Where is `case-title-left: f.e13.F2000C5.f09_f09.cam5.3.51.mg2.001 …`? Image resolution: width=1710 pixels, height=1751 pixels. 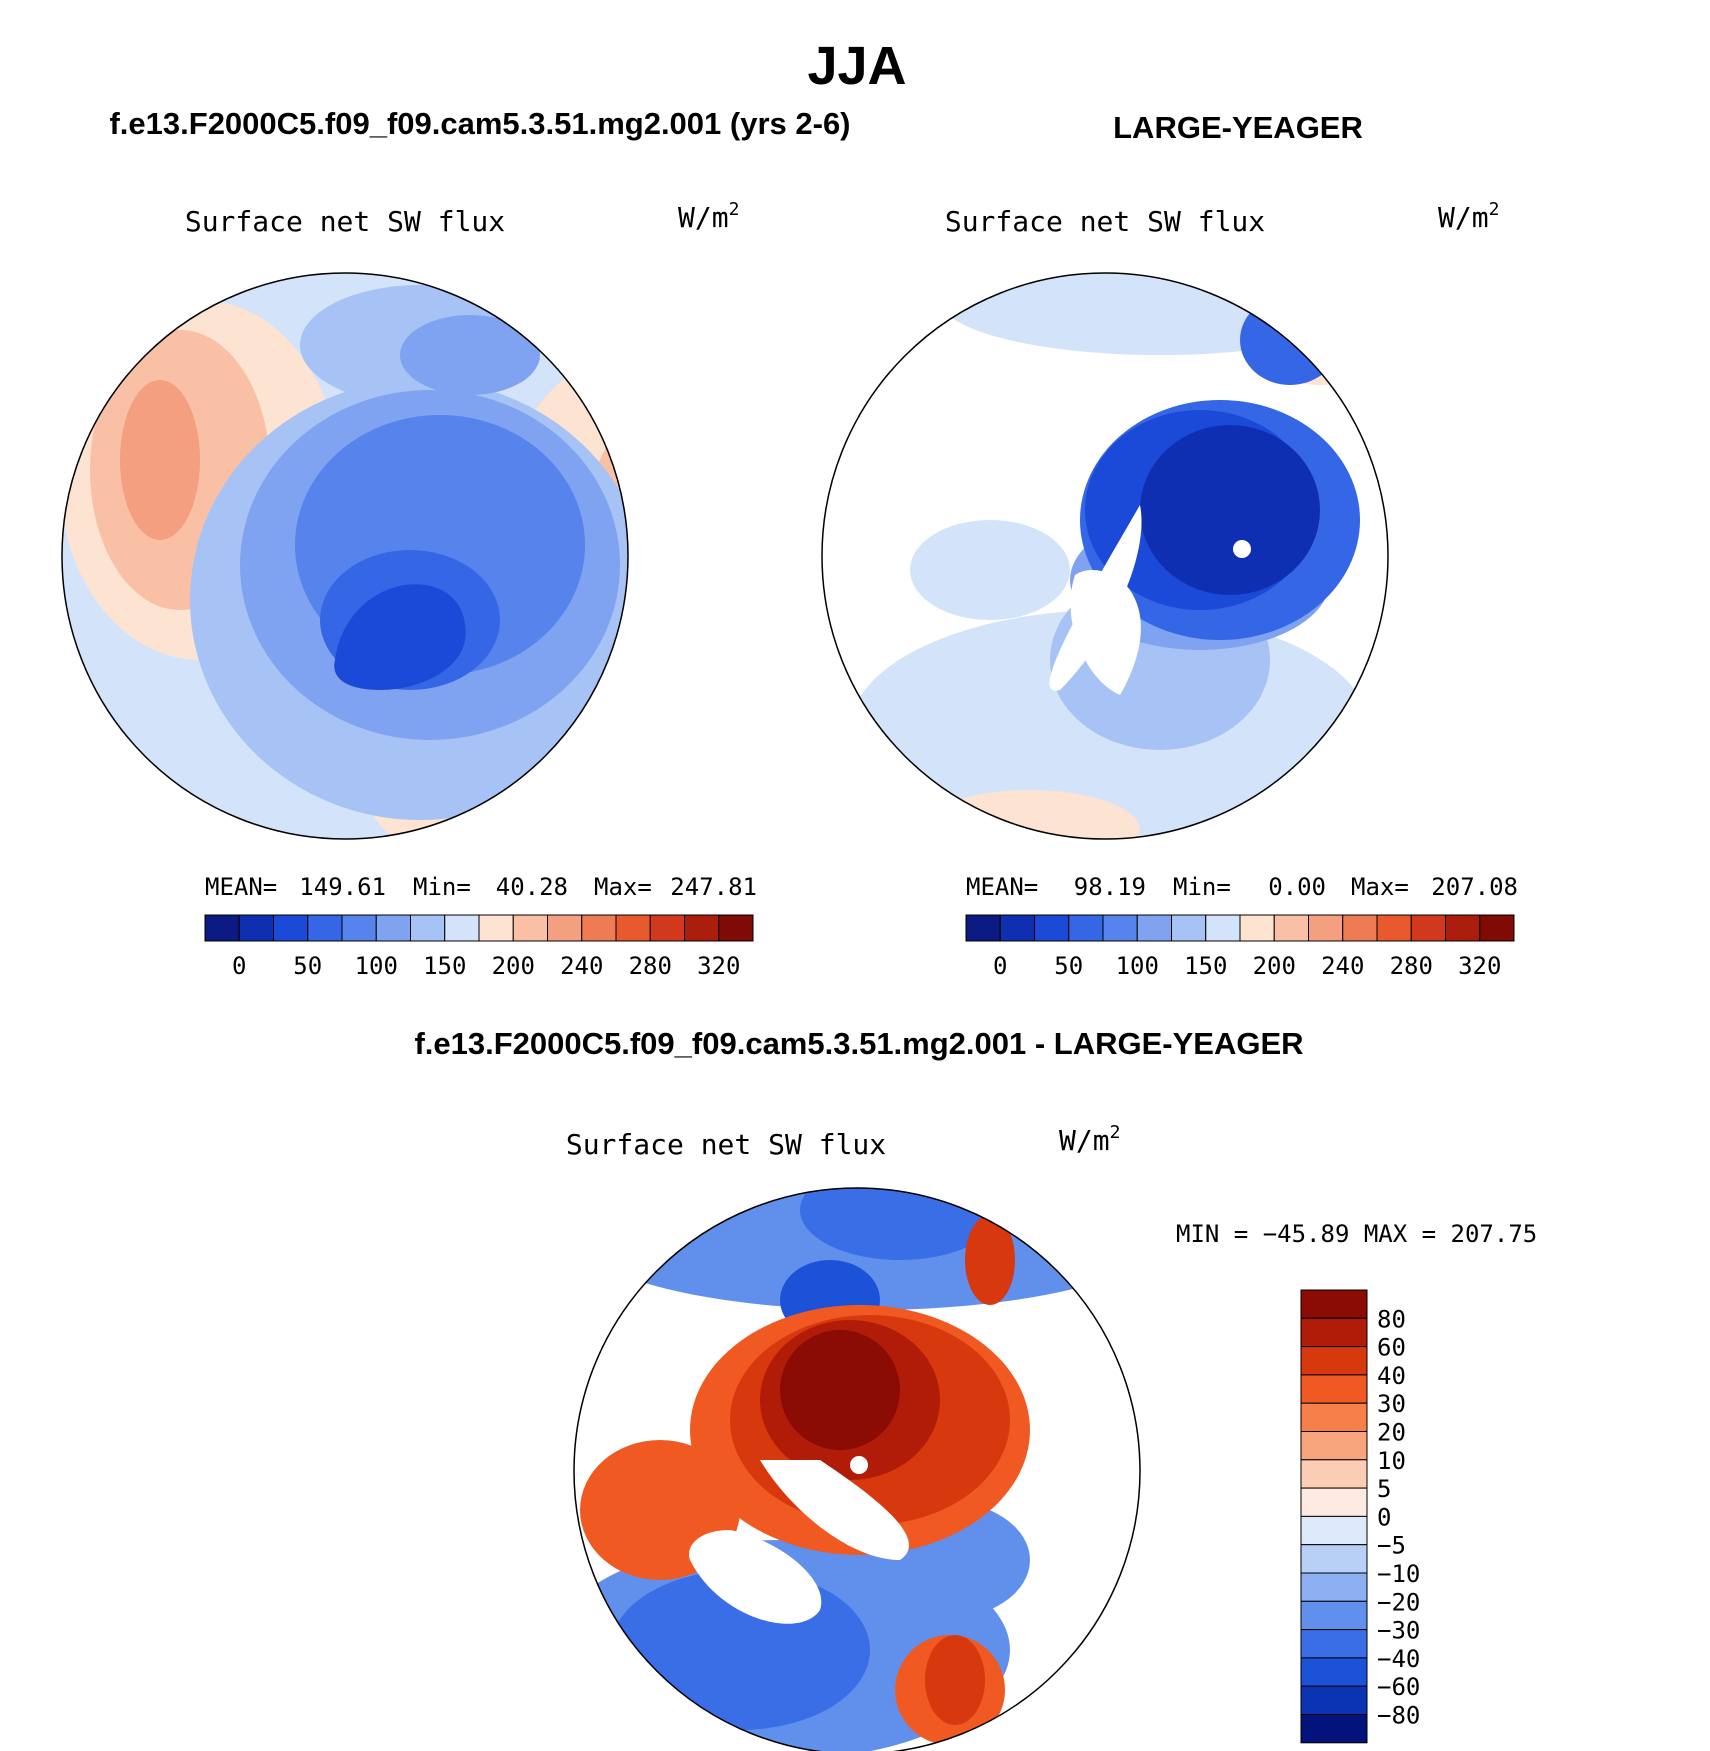
case-title-left: f.e13.F2000C5.f09_f09.cam5.3.51.mg2.001 … is located at coordinates (479, 123).